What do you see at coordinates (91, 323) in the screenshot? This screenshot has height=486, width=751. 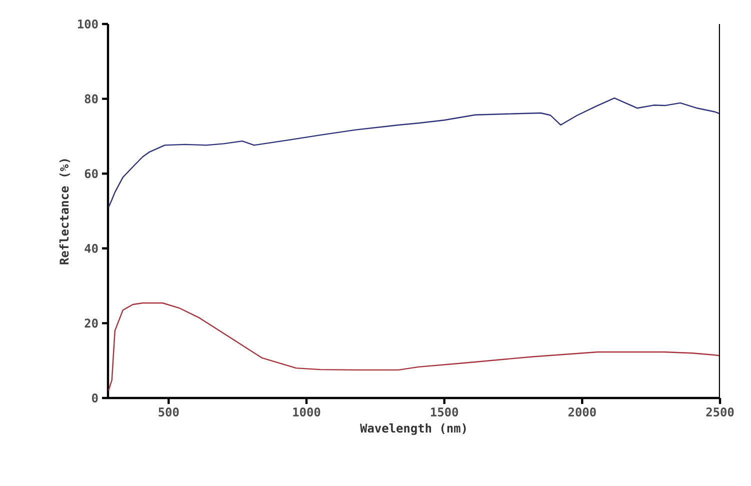 I see `y-tick-label: 20` at bounding box center [91, 323].